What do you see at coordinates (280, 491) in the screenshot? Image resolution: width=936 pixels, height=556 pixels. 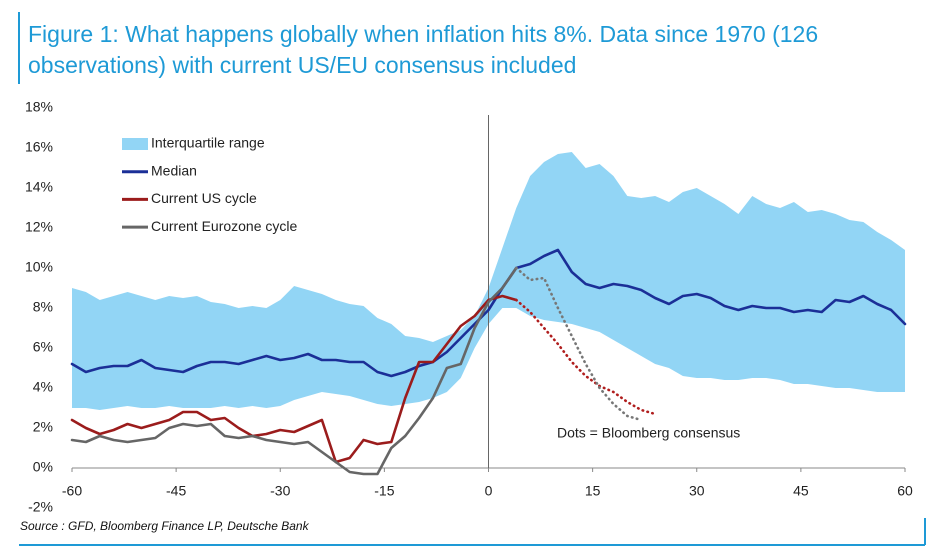 I see `x-tick-label: -30` at bounding box center [280, 491].